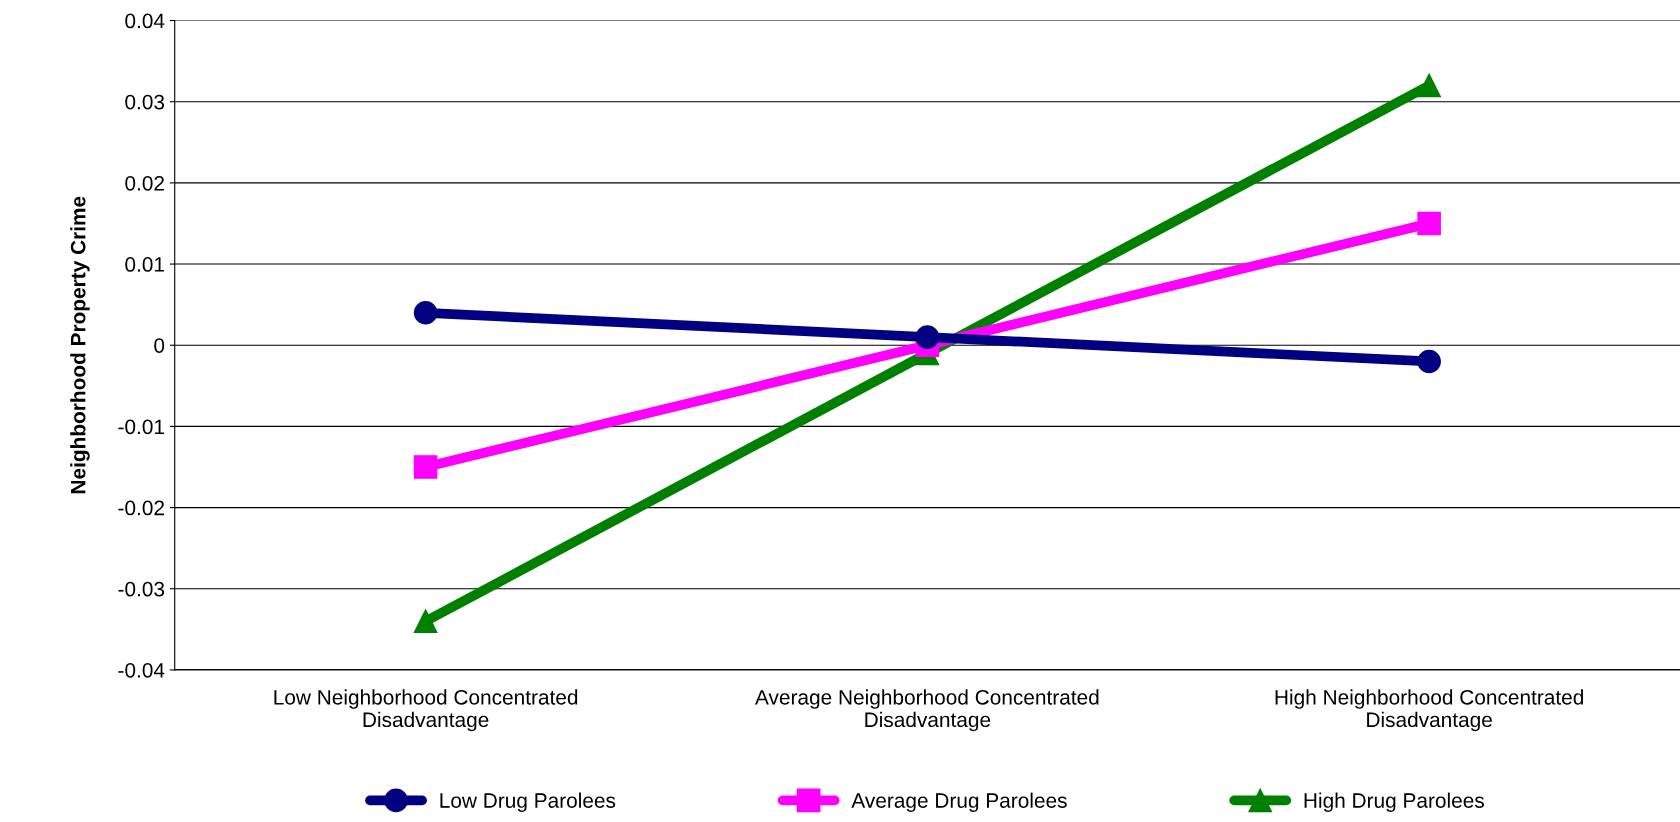 This screenshot has width=1680, height=822. What do you see at coordinates (144, 264) in the screenshot?
I see `y-tick-label: 0.01` at bounding box center [144, 264].